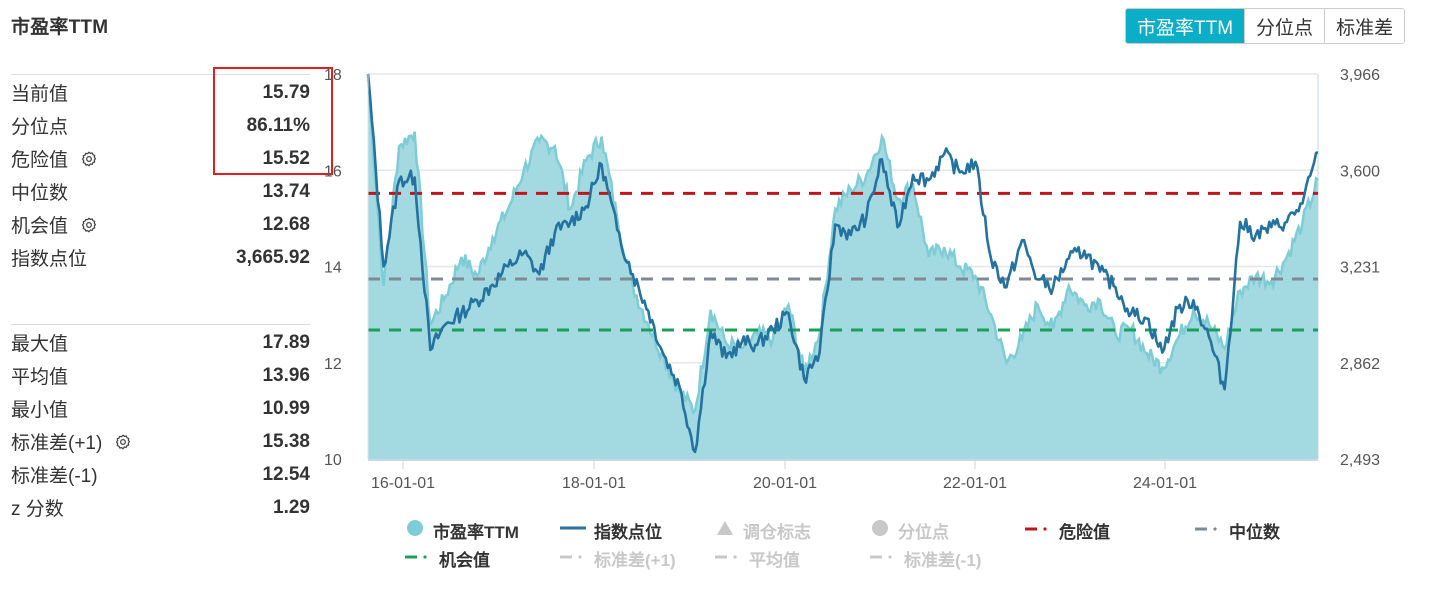 Image resolution: width=1440 pixels, height=591 pixels. I want to click on stat-label: 分位点, so click(39, 125).